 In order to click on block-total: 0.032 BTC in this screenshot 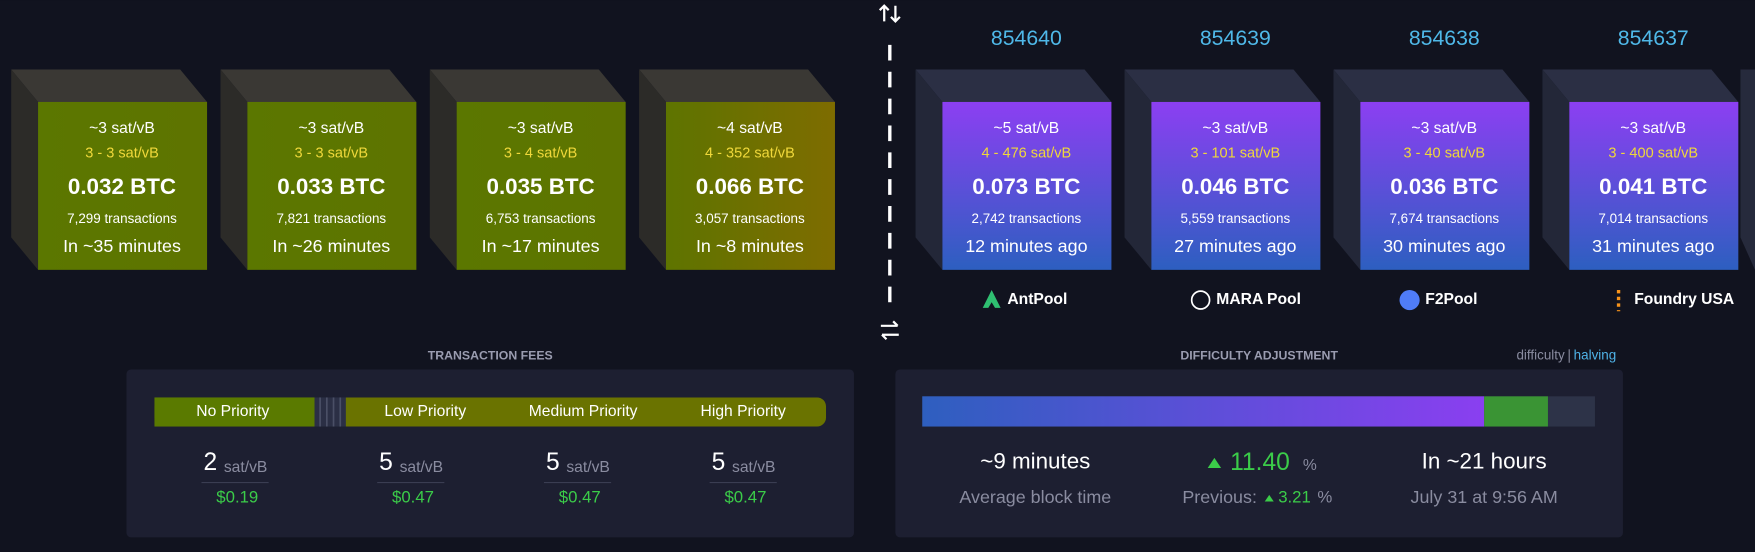, I will do `click(122, 186)`.